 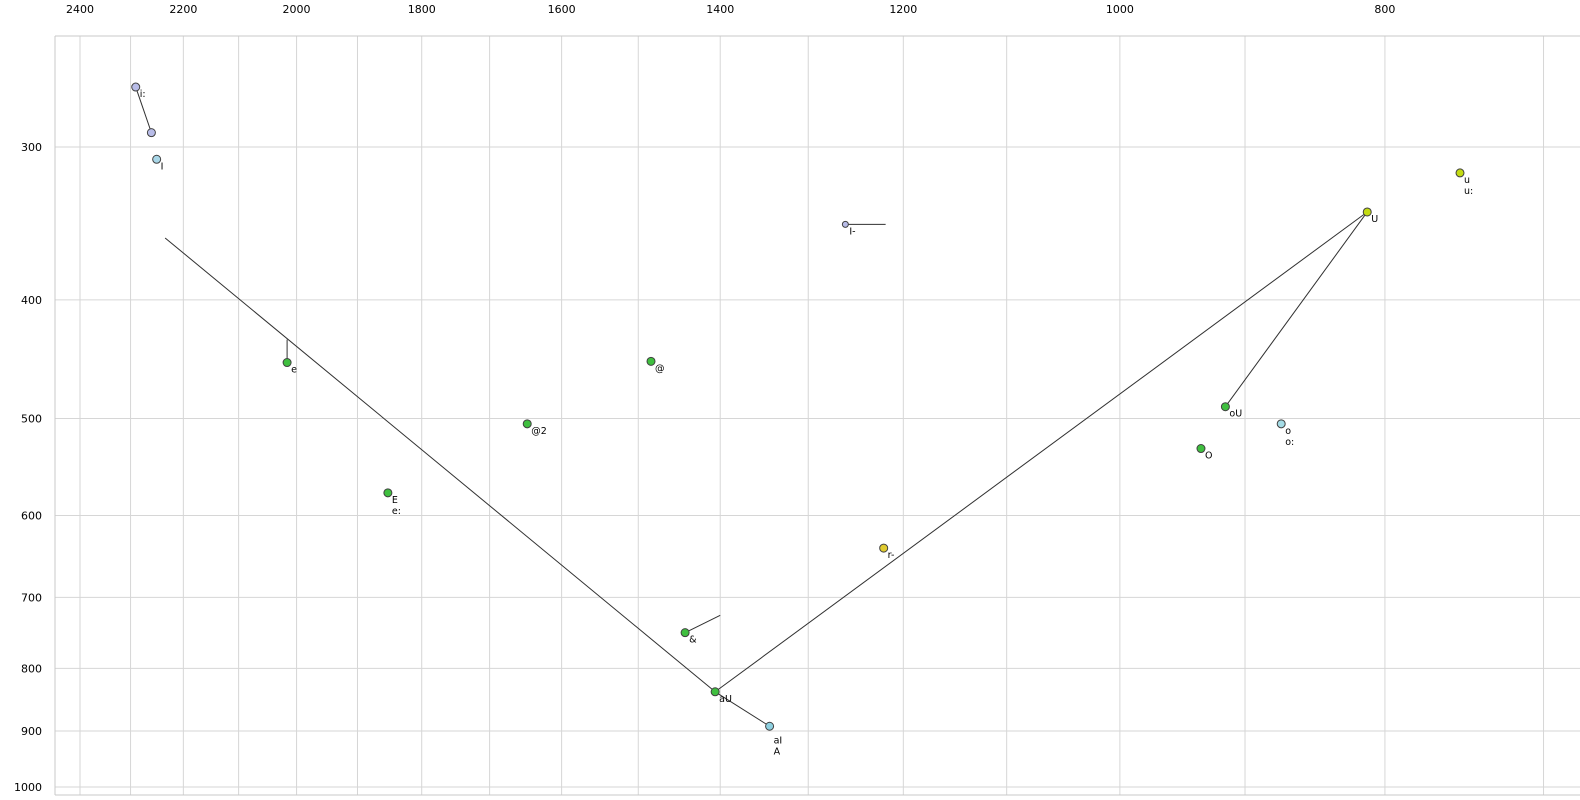 What do you see at coordinates (80, 9) in the screenshot?
I see `x-tick-label: 2400` at bounding box center [80, 9].